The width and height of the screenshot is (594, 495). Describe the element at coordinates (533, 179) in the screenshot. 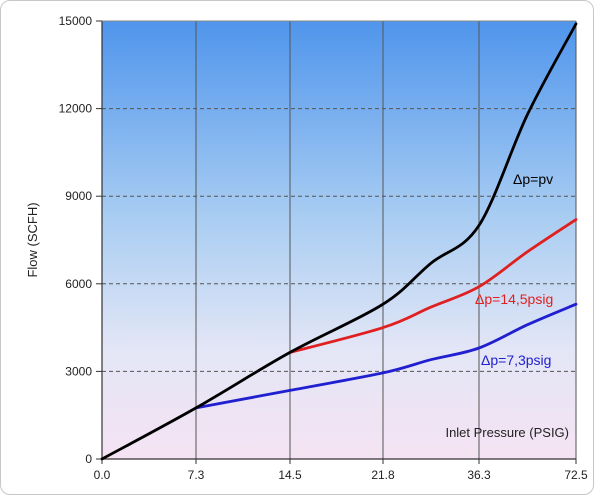

I see `series-label-dp-pv: Δp=pv` at that location.